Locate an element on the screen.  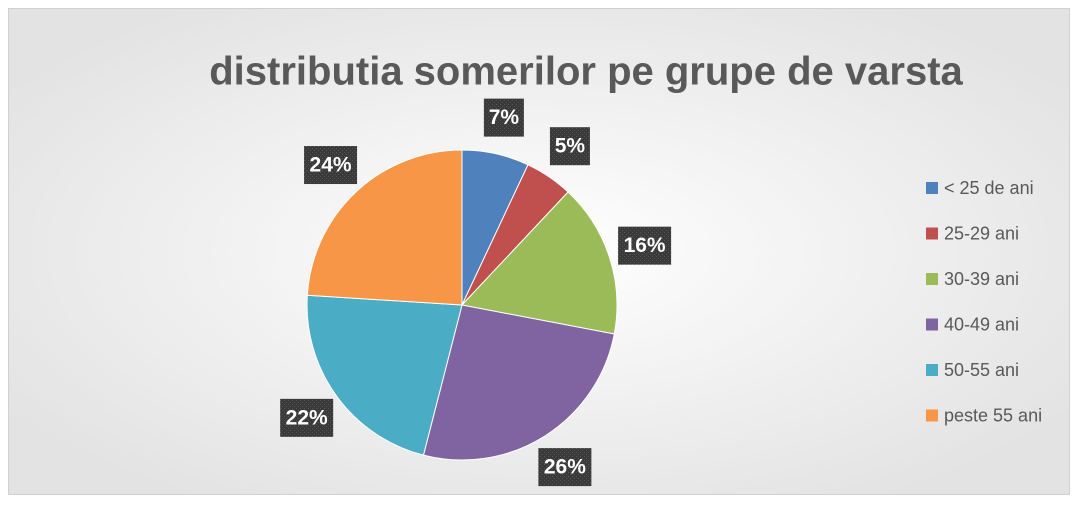
legend-label: 40-49 ani is located at coordinates (981, 324).